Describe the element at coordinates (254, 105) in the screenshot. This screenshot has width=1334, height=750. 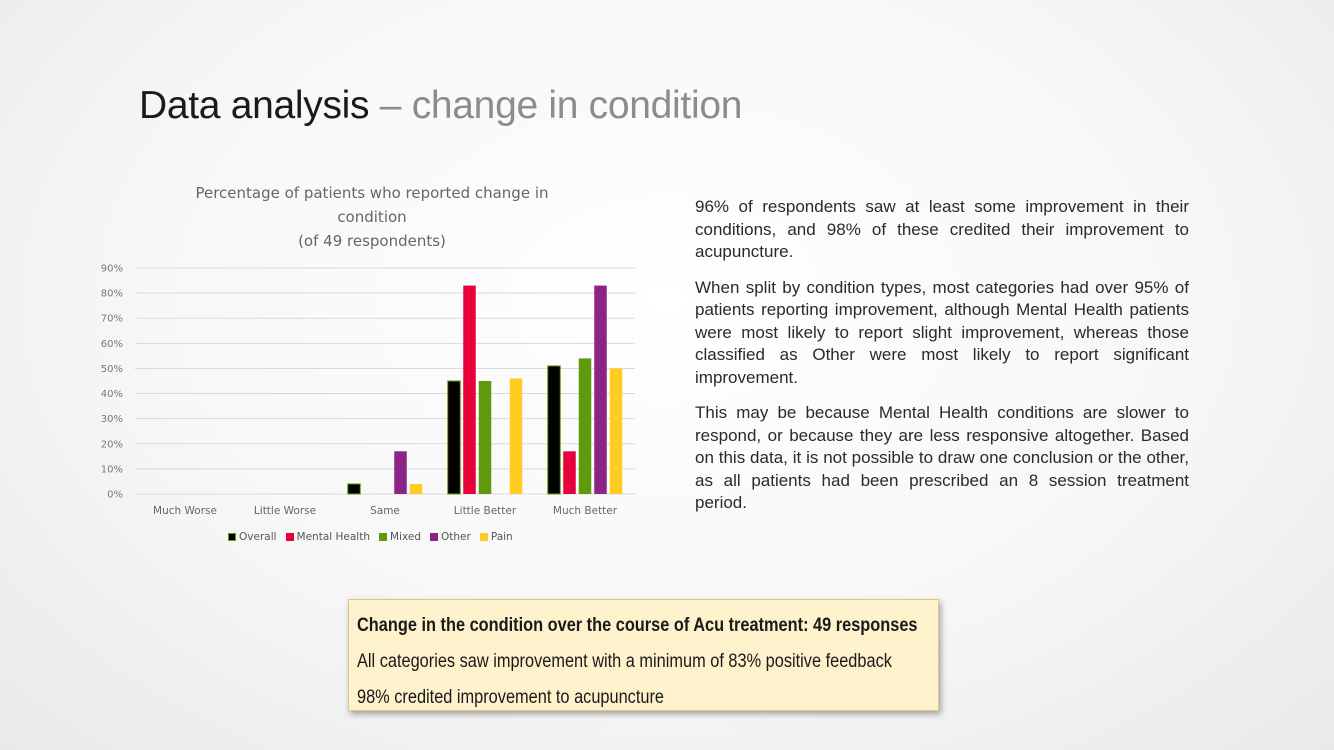
I see `slide-title-main: Data analysis` at that location.